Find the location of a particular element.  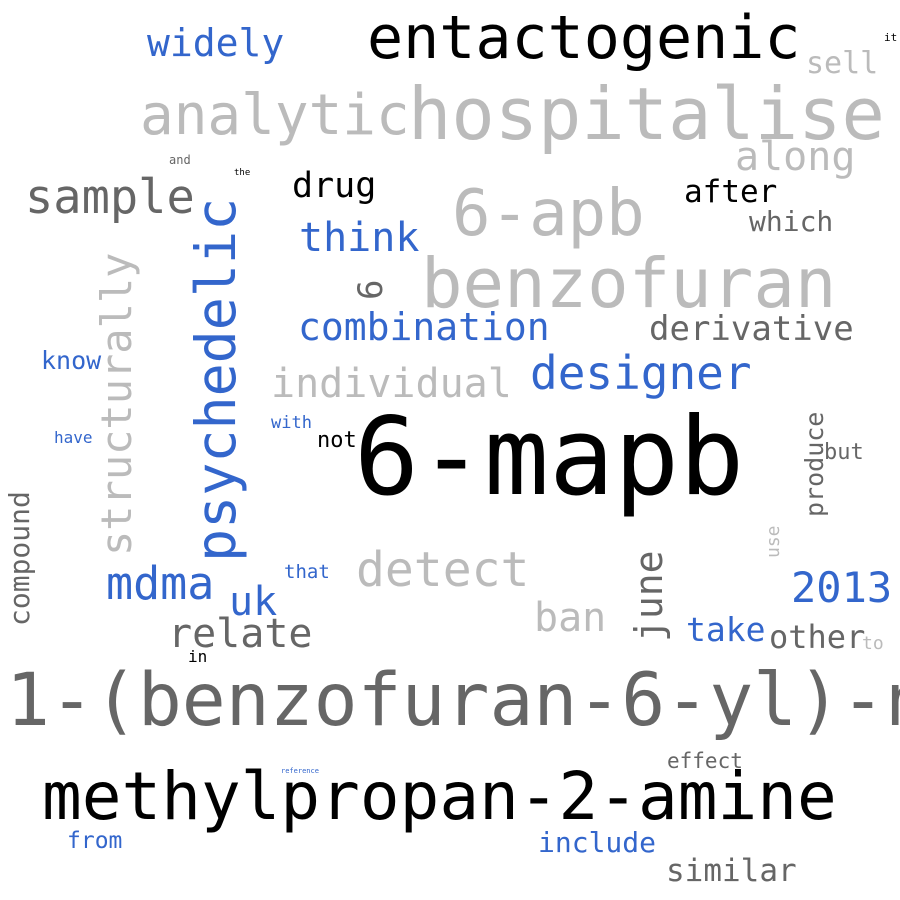

word-but: but is located at coordinates (844, 452).